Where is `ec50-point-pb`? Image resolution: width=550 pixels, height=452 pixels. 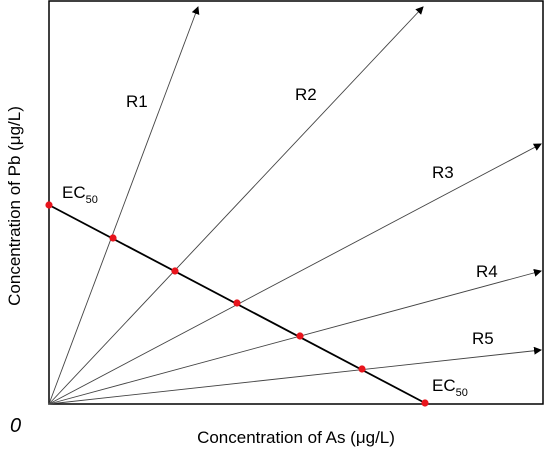 ec50-point-pb is located at coordinates (49, 205).